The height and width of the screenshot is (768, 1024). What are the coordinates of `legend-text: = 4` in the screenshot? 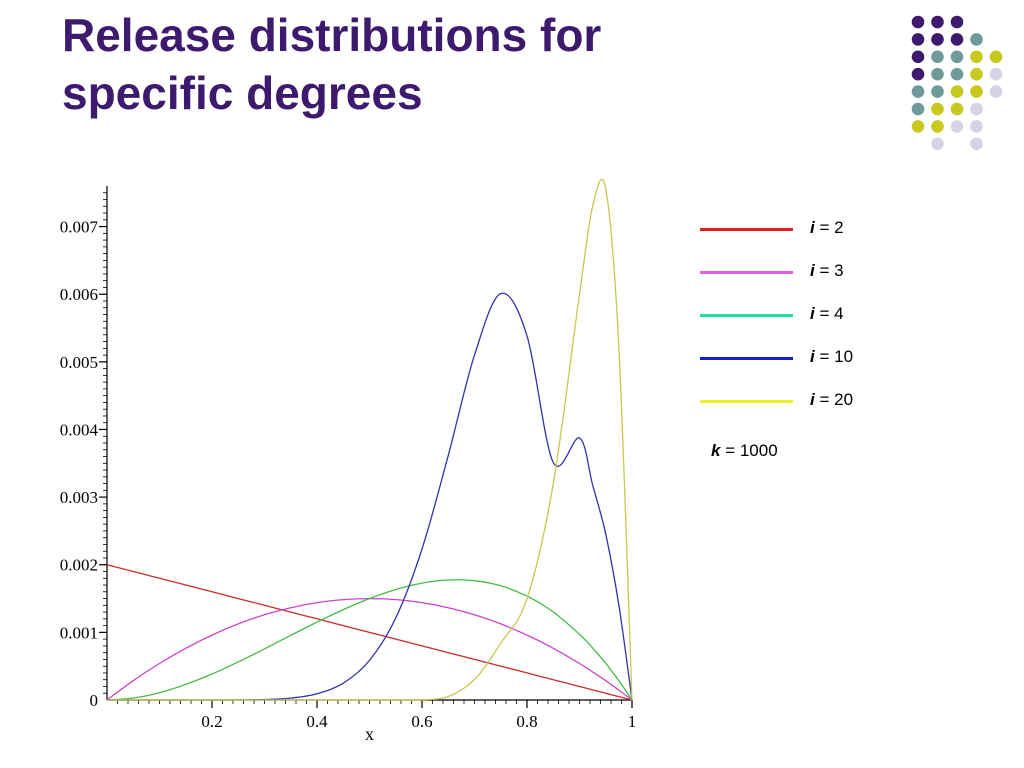 It's located at (829, 313).